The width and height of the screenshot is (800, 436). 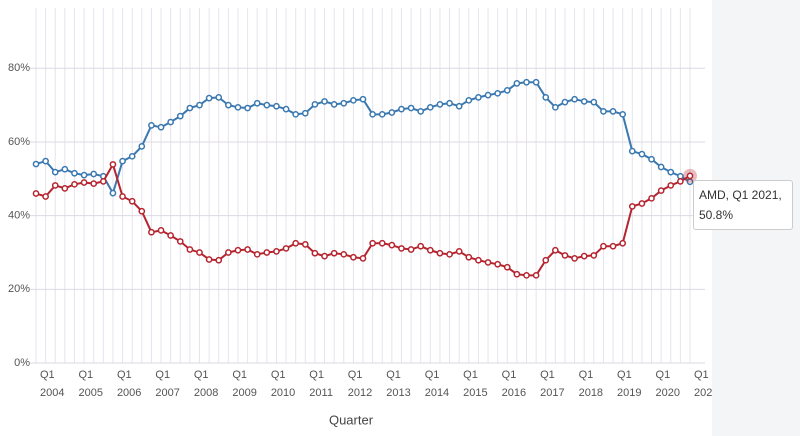 I want to click on x-tick-label: Q1 2020, so click(x=668, y=384).